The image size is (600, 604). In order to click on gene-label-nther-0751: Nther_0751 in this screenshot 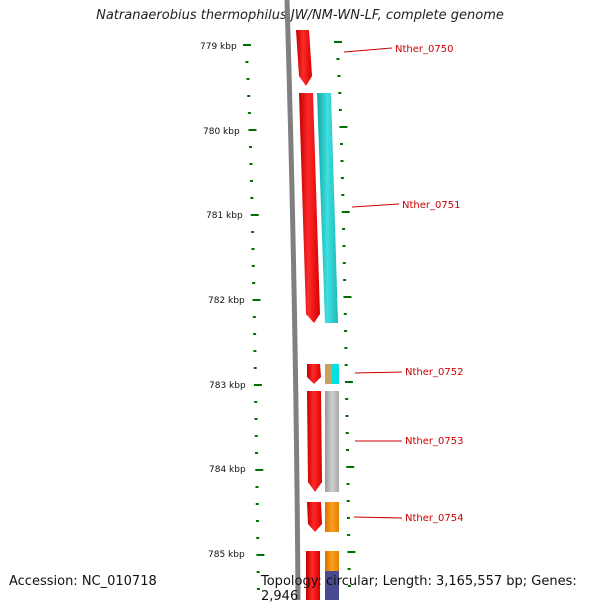, I will do `click(431, 205)`.